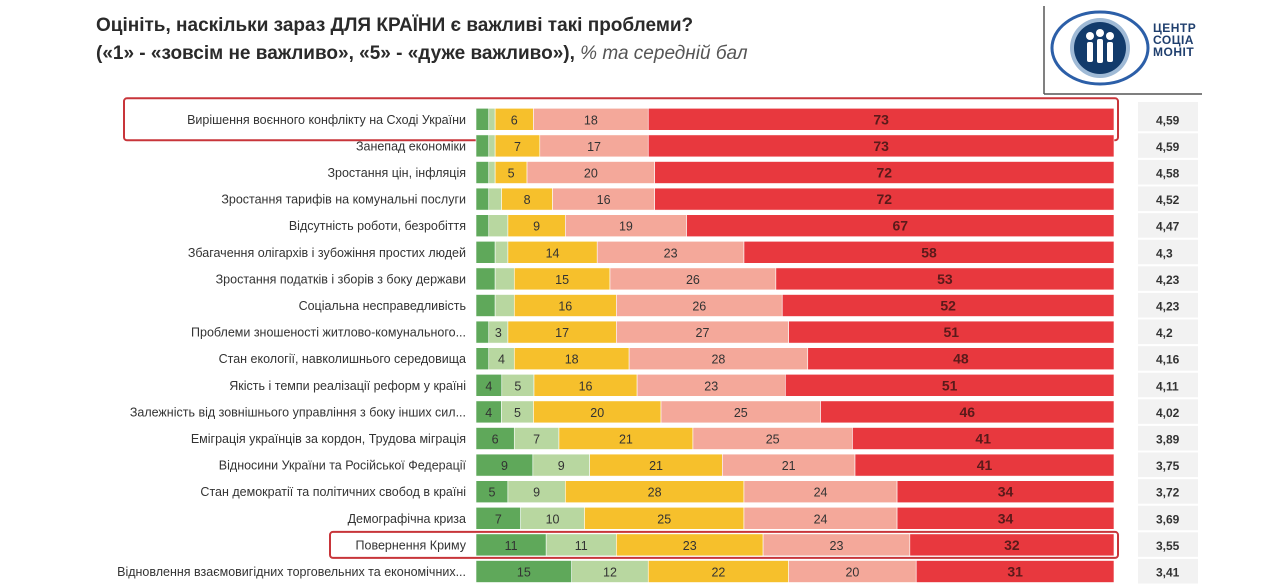 This screenshot has height=584, width=1280. What do you see at coordinates (553, 519) in the screenshot?
I see `data-label: 10` at bounding box center [553, 519].